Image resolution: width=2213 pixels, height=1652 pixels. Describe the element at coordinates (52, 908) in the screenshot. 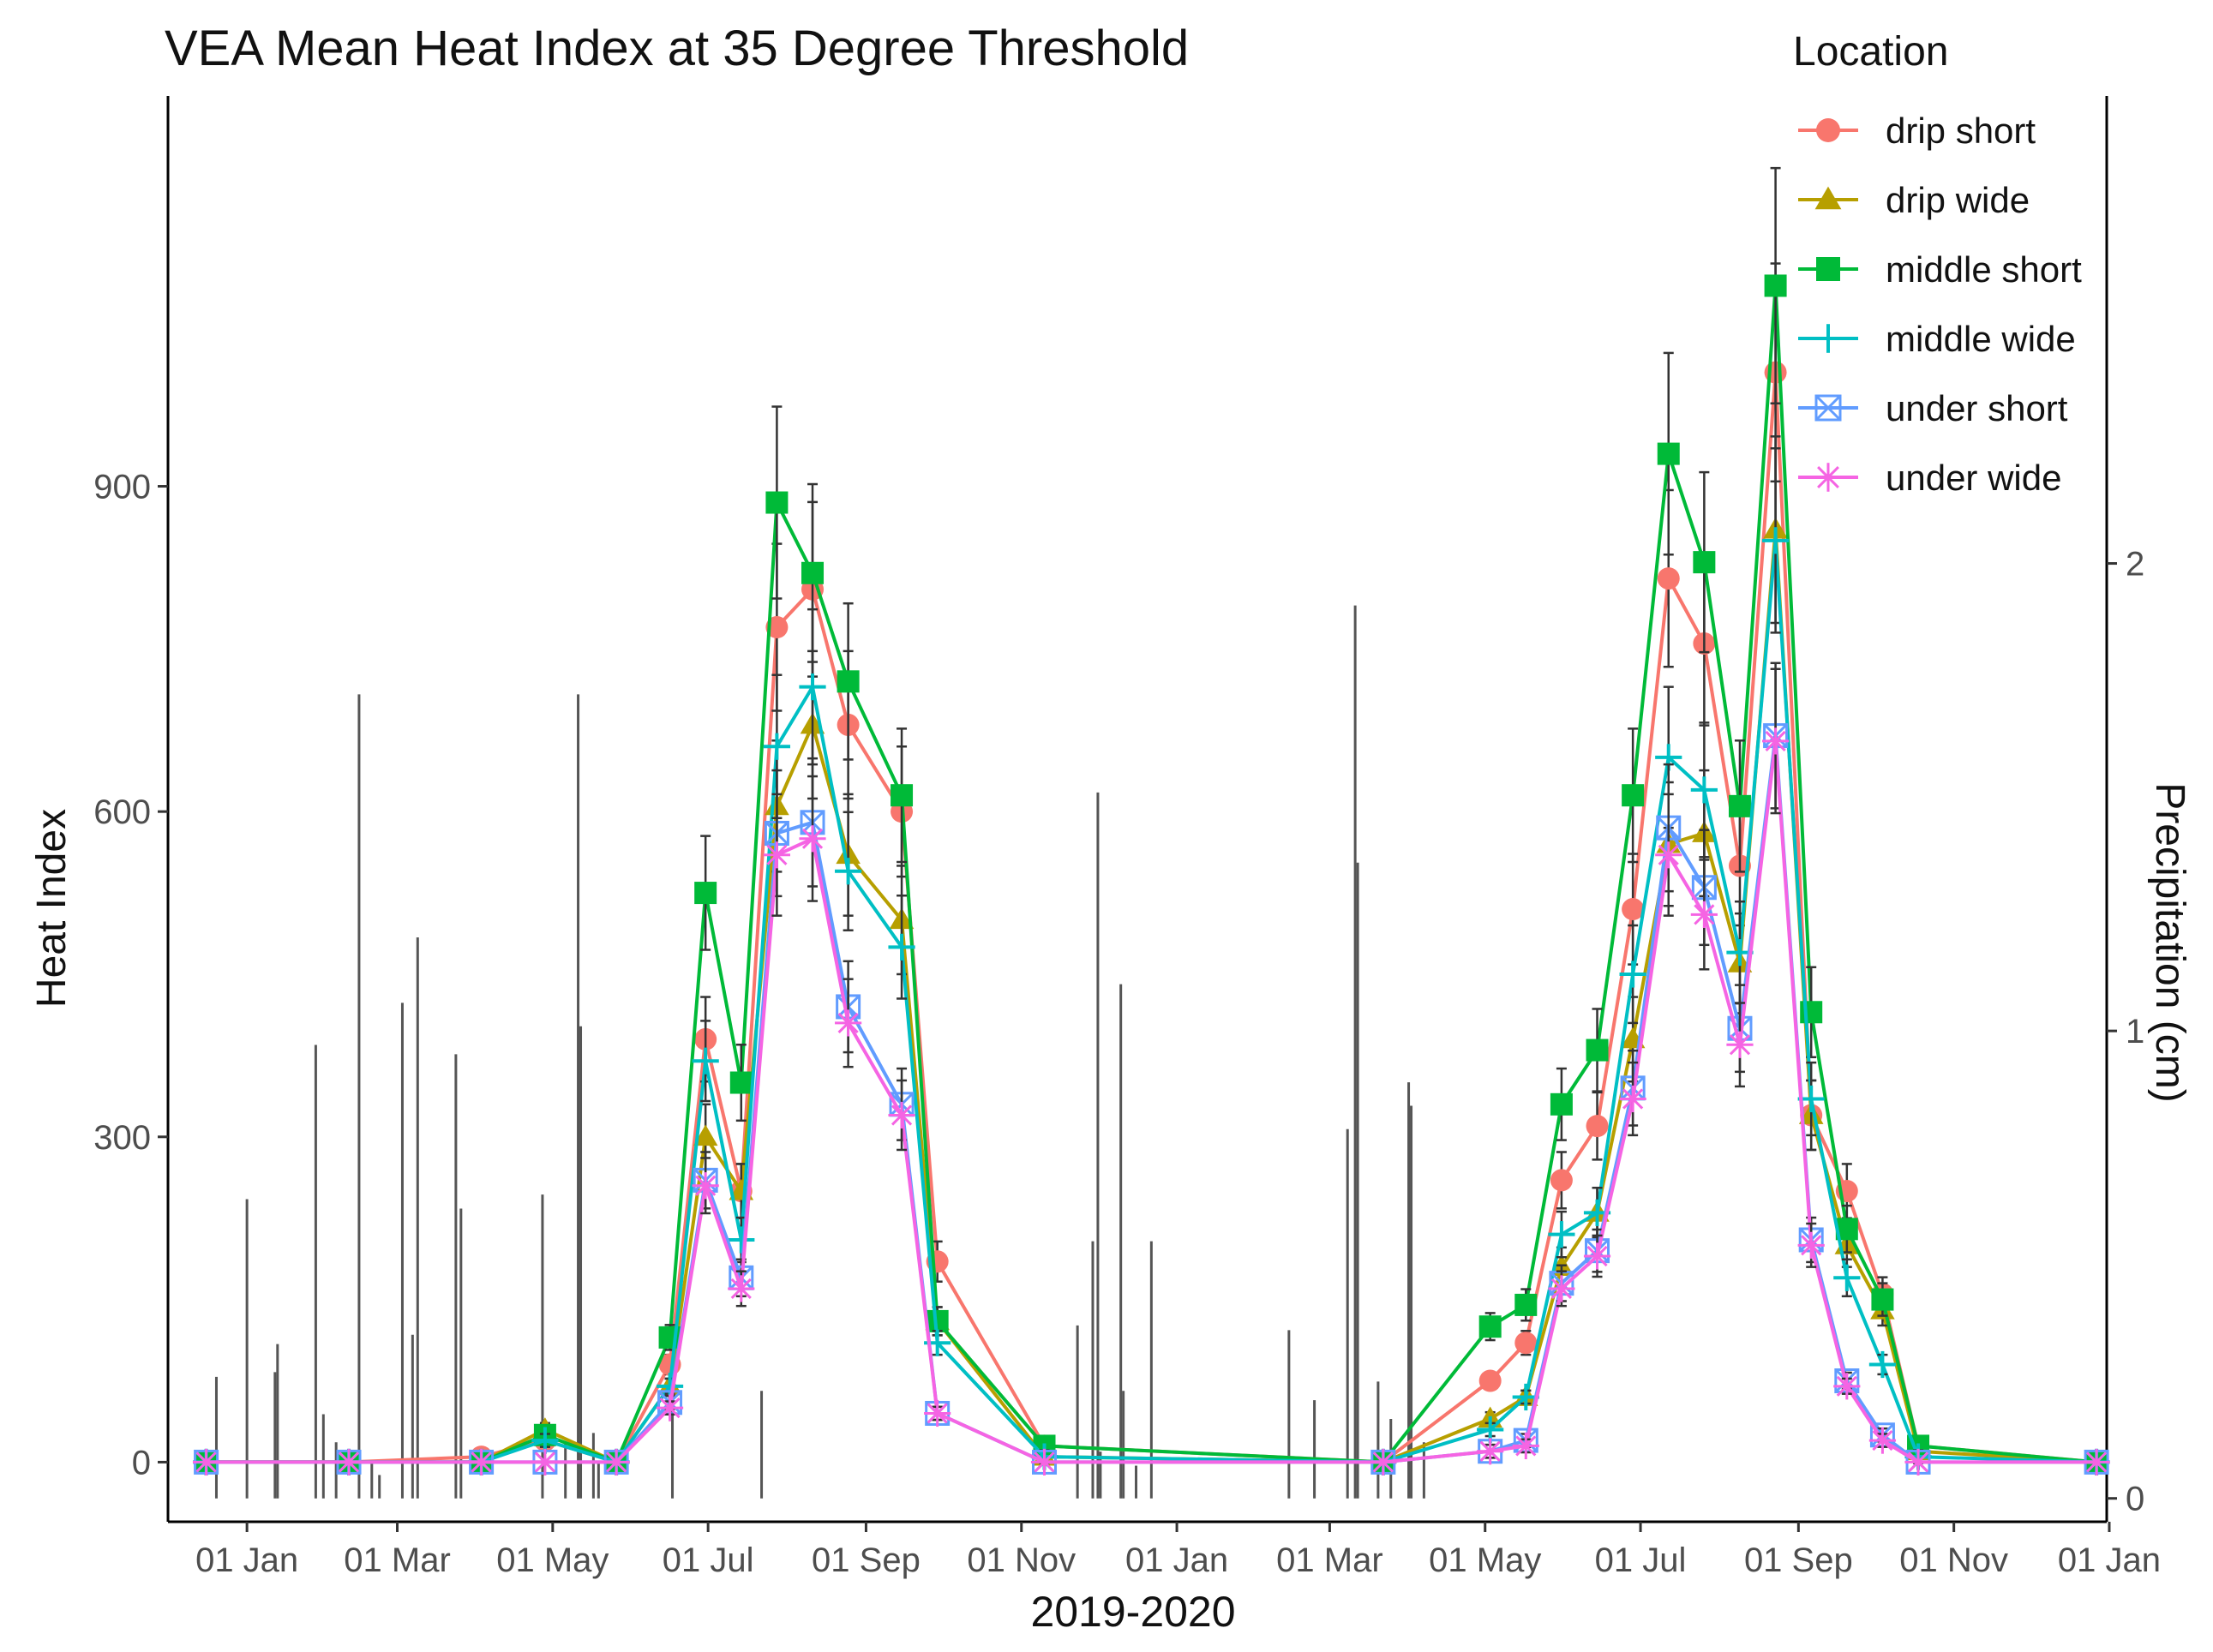

I see `y-axis-label: Heat Index` at that location.